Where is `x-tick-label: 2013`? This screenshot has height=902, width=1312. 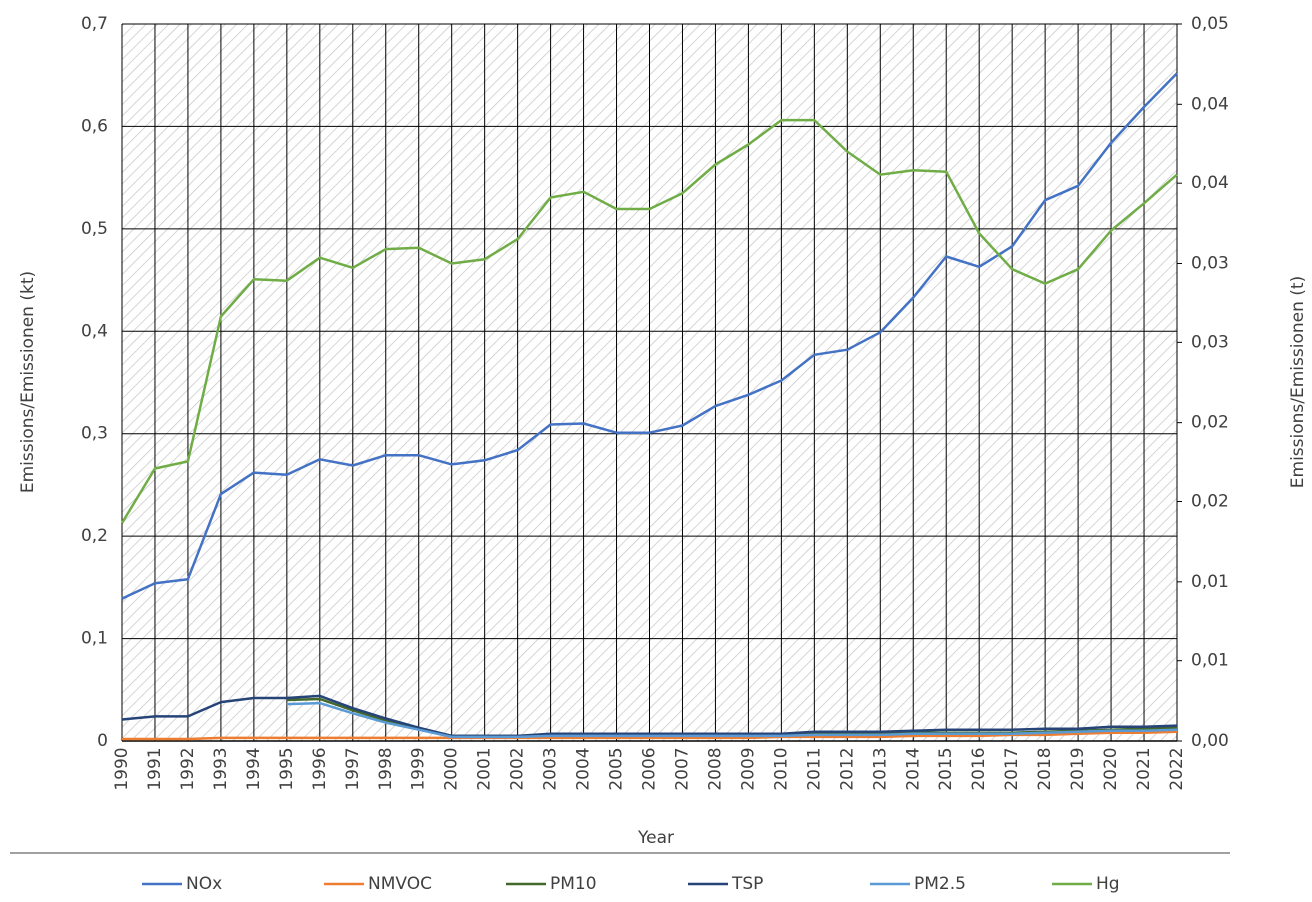
x-tick-label: 2013 is located at coordinates (880, 768).